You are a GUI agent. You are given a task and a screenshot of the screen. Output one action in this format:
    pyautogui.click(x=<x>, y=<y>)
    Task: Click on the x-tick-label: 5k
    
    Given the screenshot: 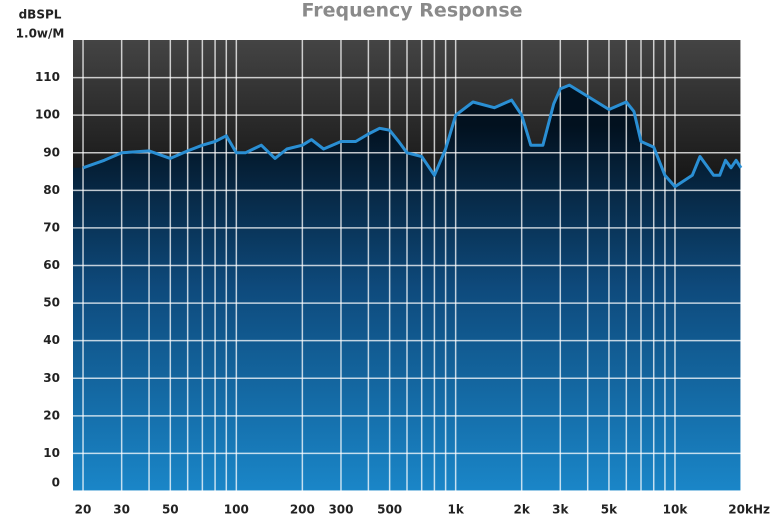 What is the action you would take?
    pyautogui.click(x=609, y=510)
    